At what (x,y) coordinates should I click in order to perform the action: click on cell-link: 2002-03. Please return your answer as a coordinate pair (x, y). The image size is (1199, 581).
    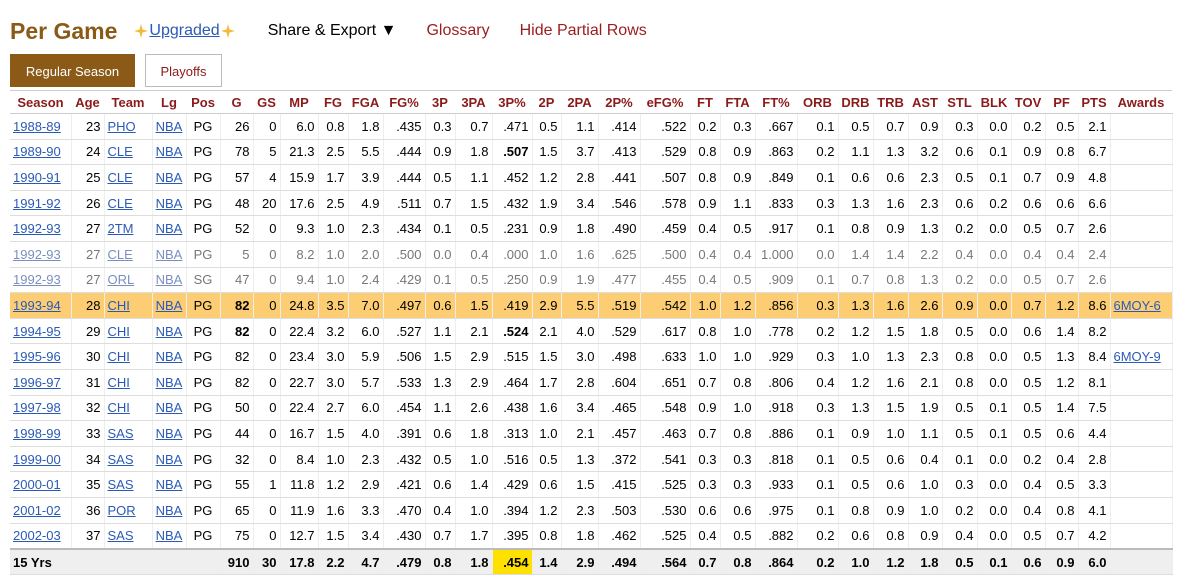
    Looking at the image, I should click on (37, 536).